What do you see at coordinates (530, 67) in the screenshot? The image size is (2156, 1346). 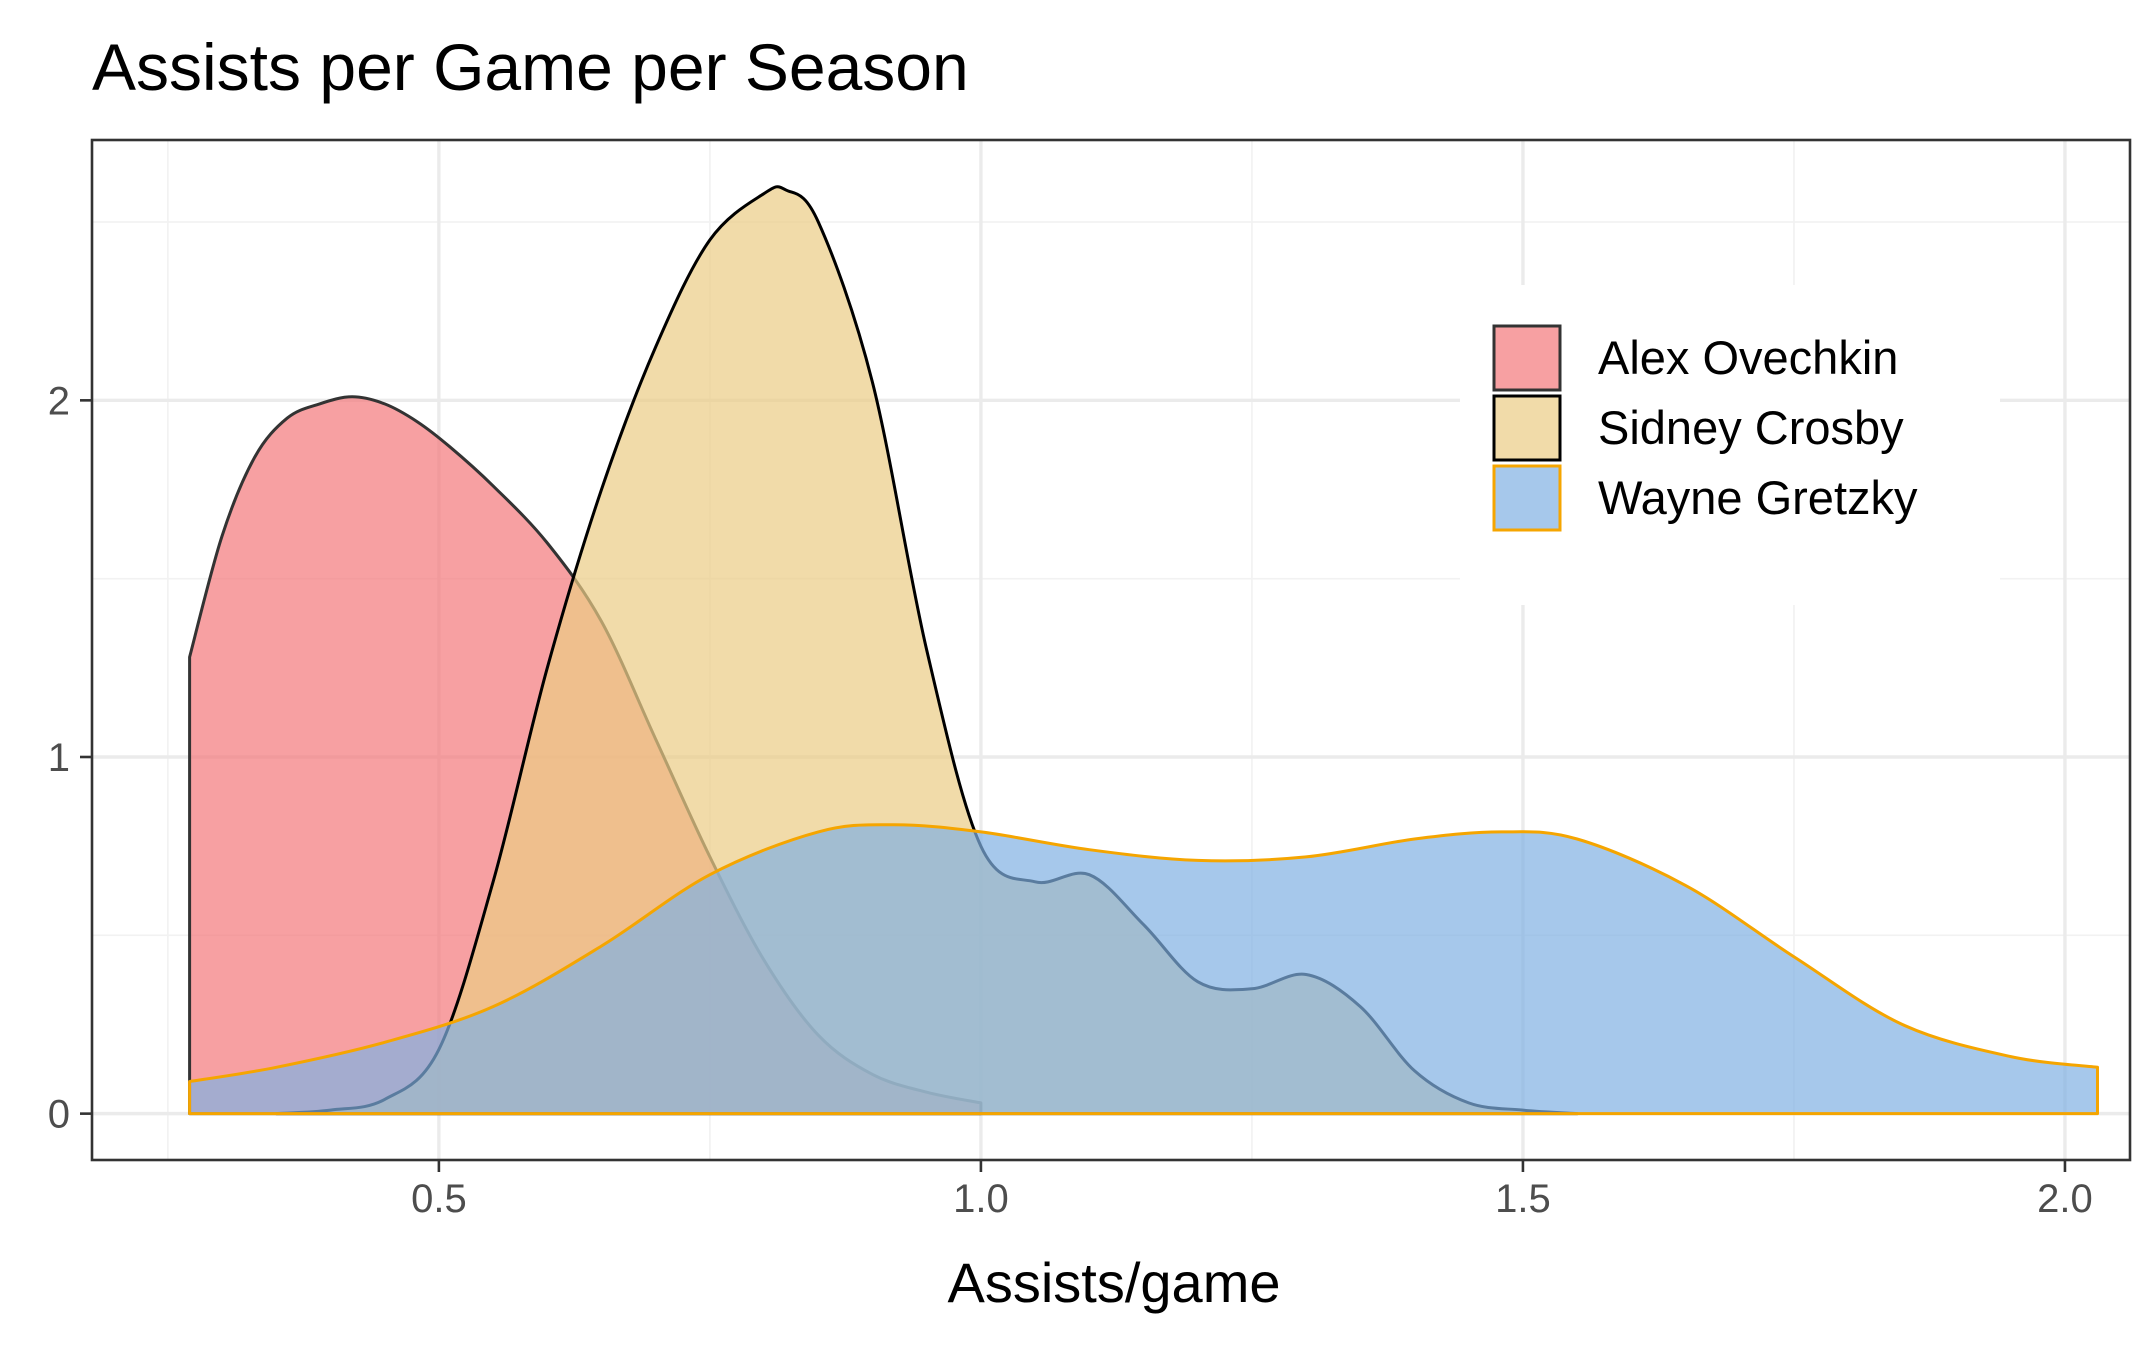 I see `chart-title: Assists per Game per Season` at bounding box center [530, 67].